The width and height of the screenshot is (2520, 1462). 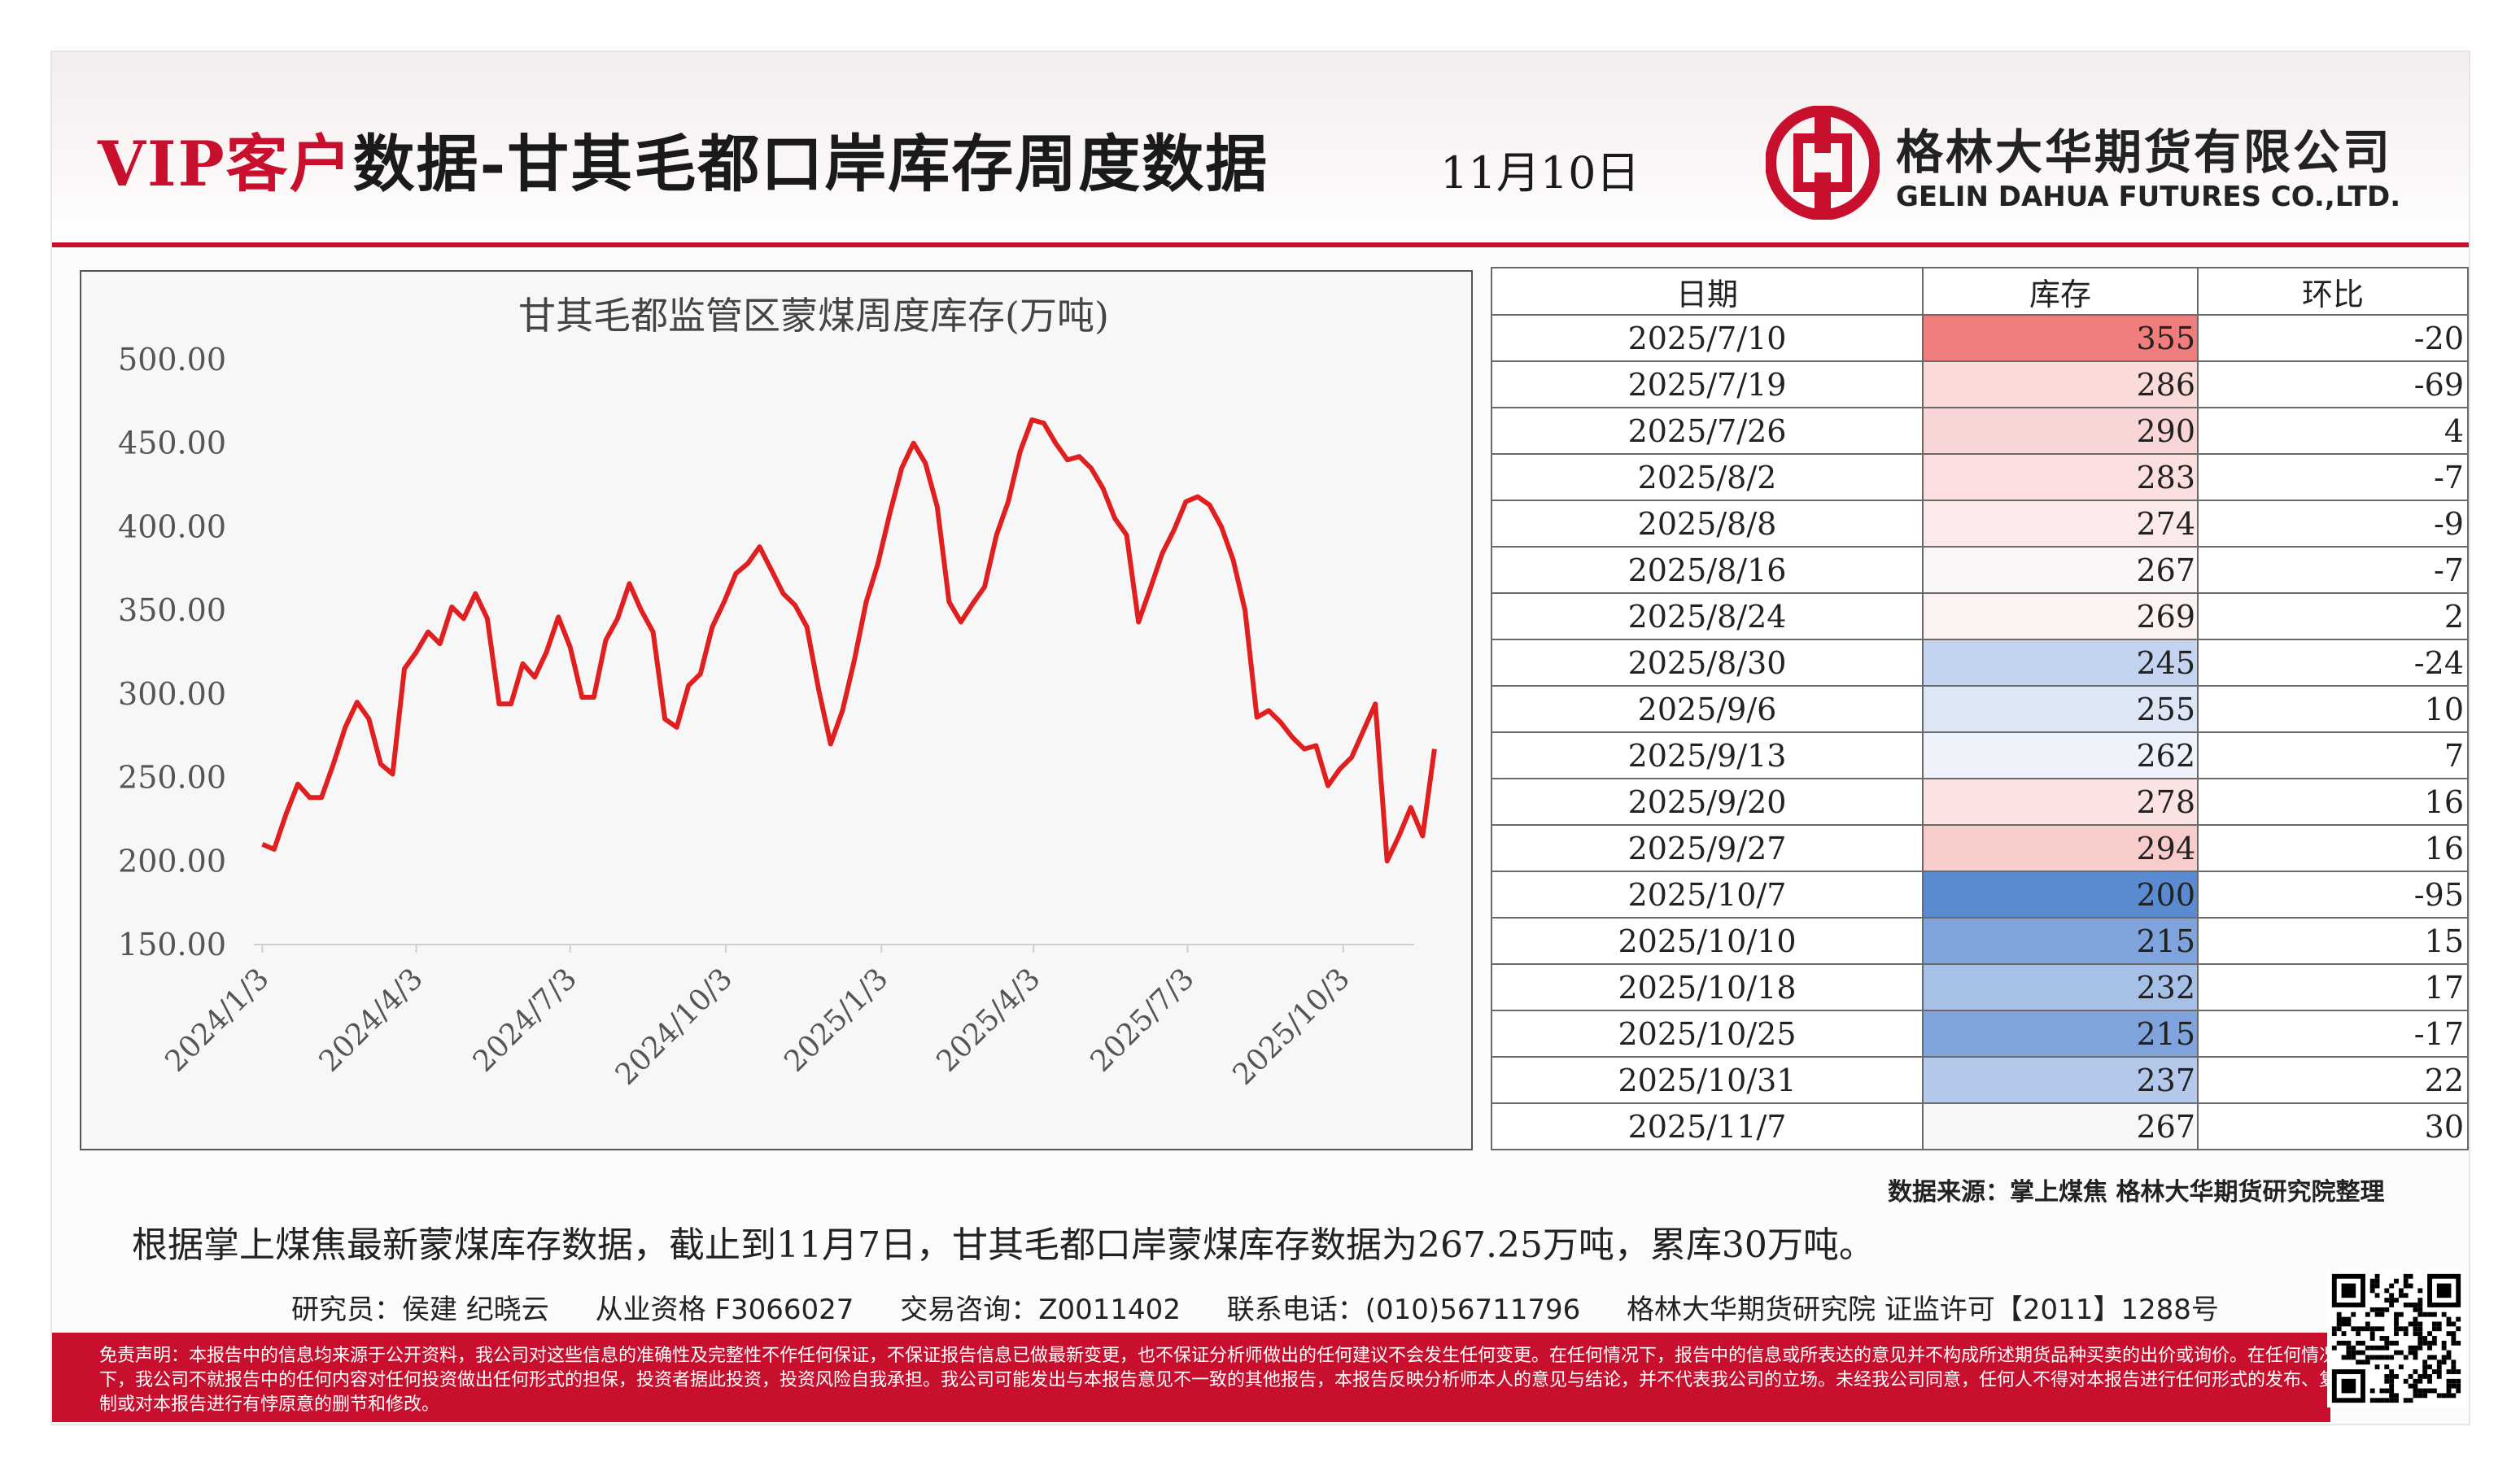 I want to click on cell-date: 2025/10/7, so click(x=1708, y=895).